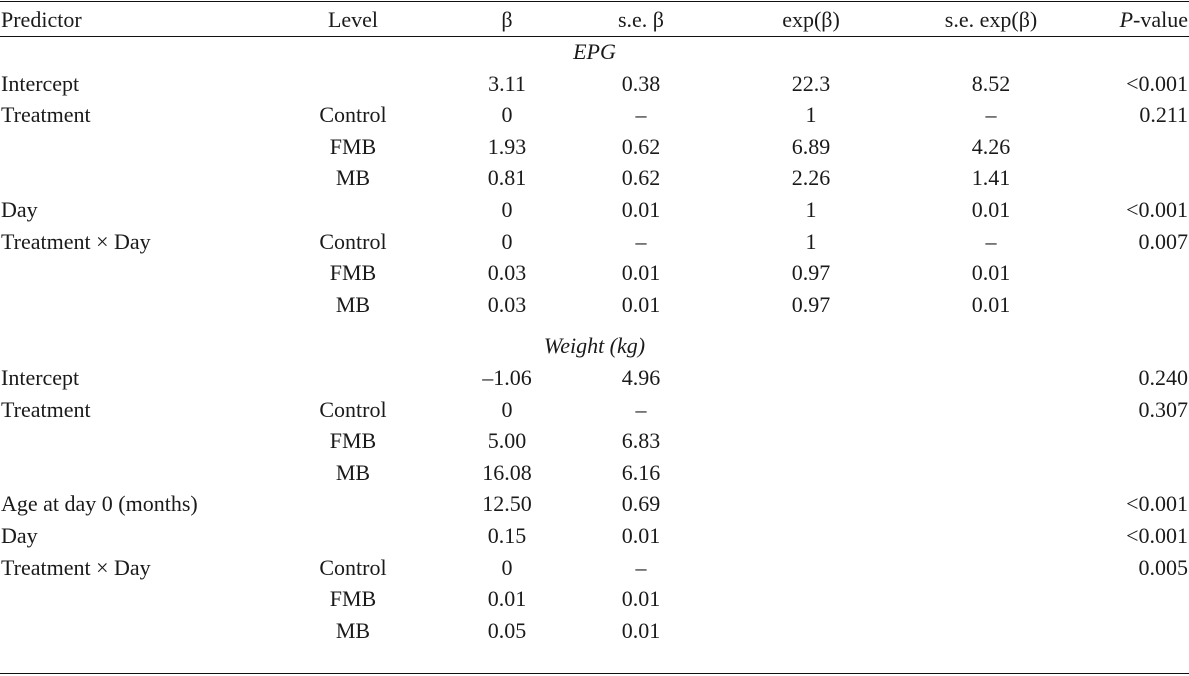  Describe the element at coordinates (594, 504) in the screenshot. I see `table-row: Age at day 0 (months) 12.50 0.69 <0.001` at that location.